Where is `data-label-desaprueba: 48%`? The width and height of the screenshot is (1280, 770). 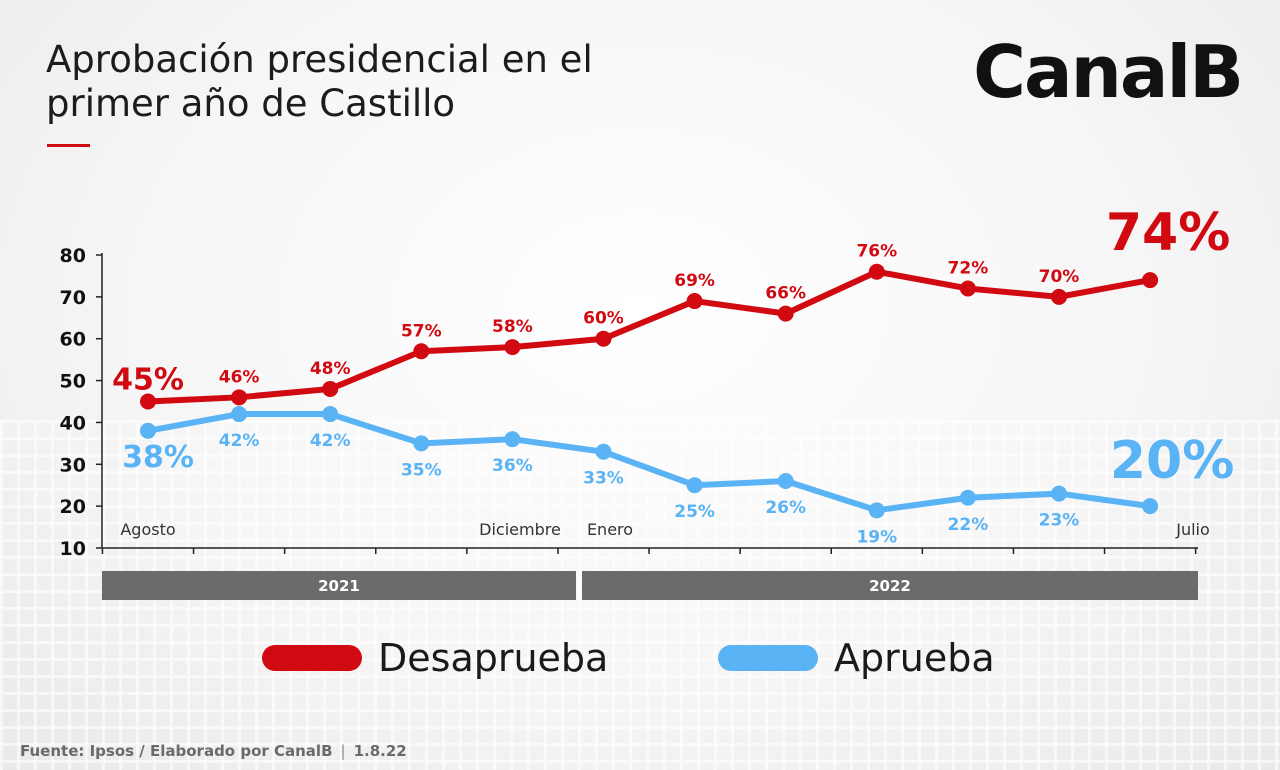
data-label-desaprueba: 48% is located at coordinates (330, 369).